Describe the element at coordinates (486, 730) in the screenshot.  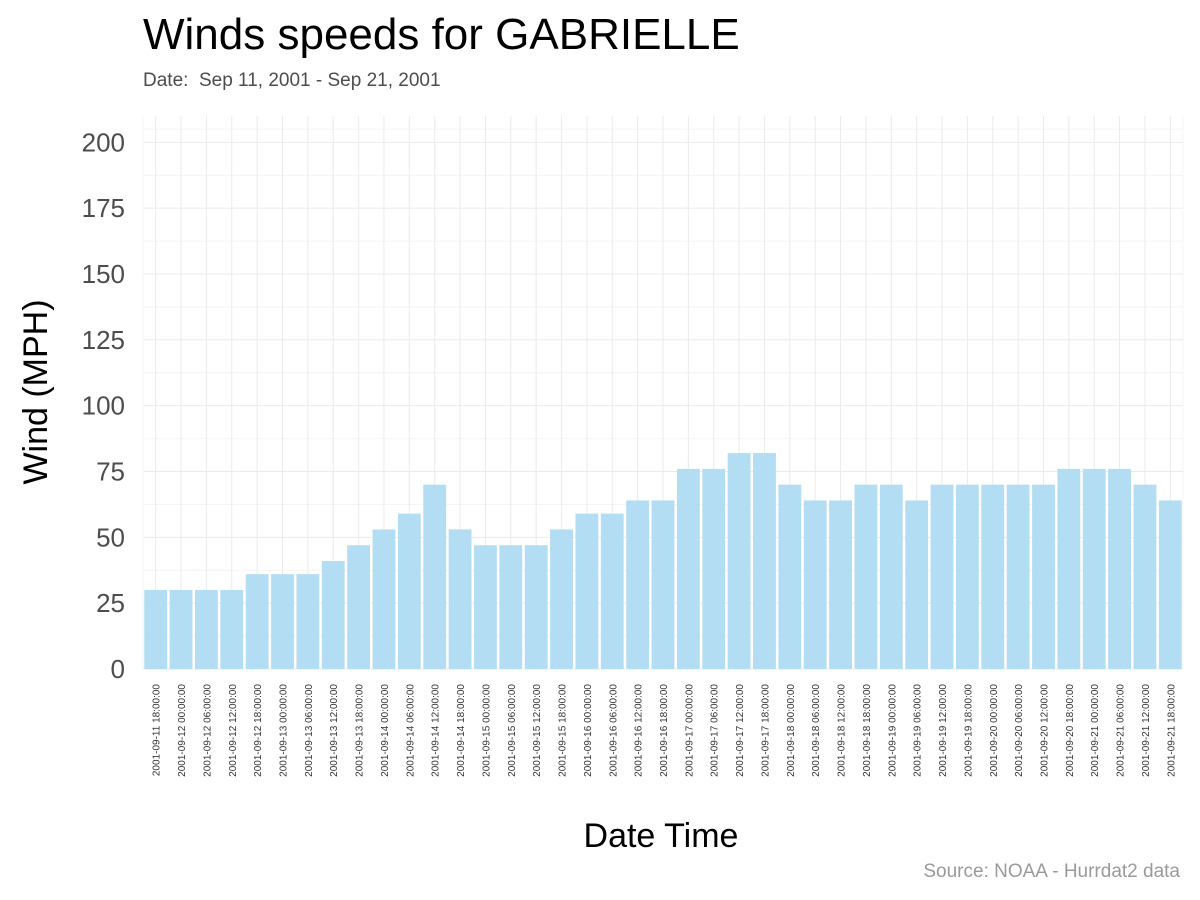
I see `x-tick-label: 2001-09-15 00:00:00` at that location.